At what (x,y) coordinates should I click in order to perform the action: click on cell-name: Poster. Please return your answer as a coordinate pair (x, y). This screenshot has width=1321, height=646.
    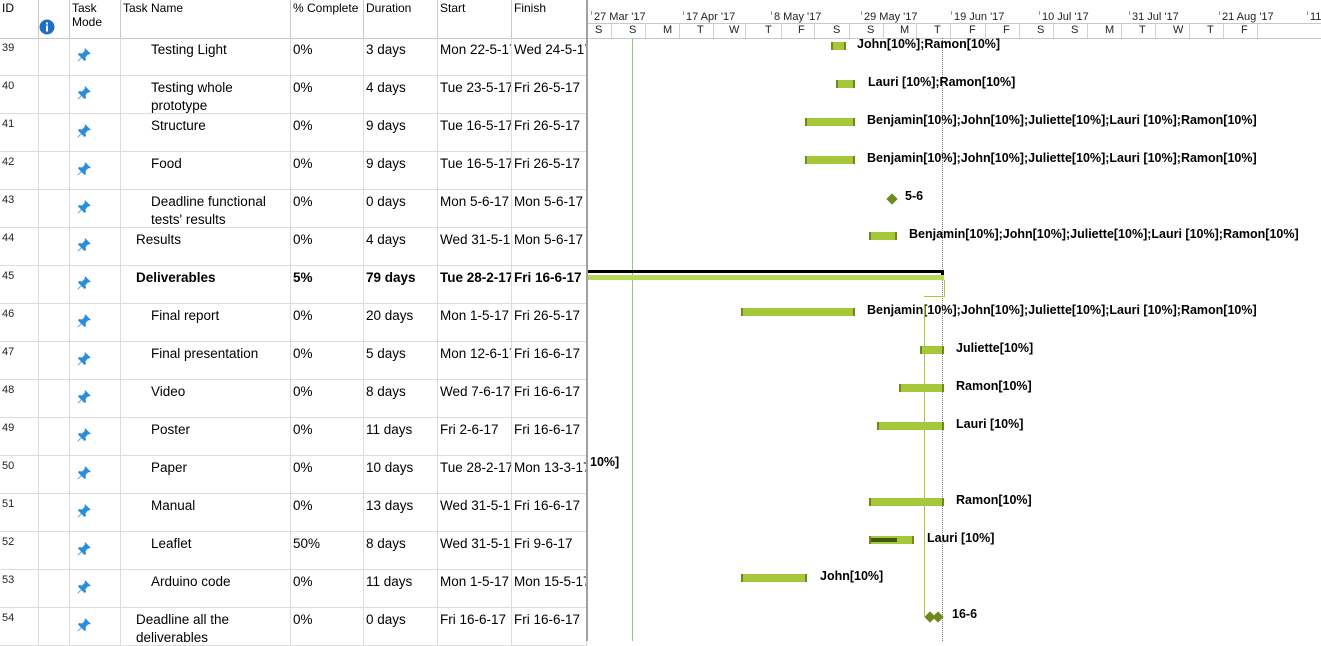
    Looking at the image, I should click on (206, 436).